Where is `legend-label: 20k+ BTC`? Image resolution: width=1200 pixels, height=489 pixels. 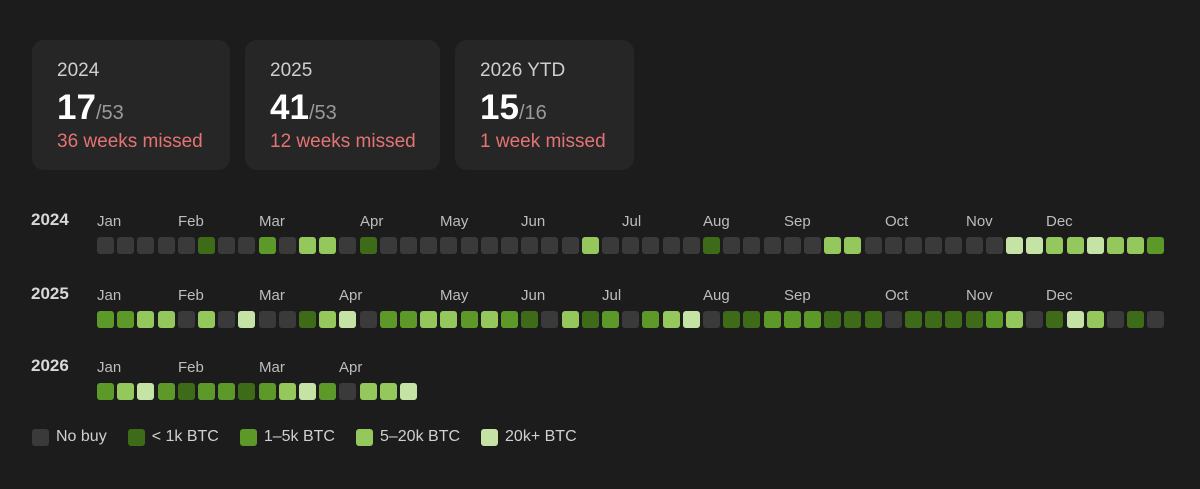 legend-label: 20k+ BTC is located at coordinates (541, 436).